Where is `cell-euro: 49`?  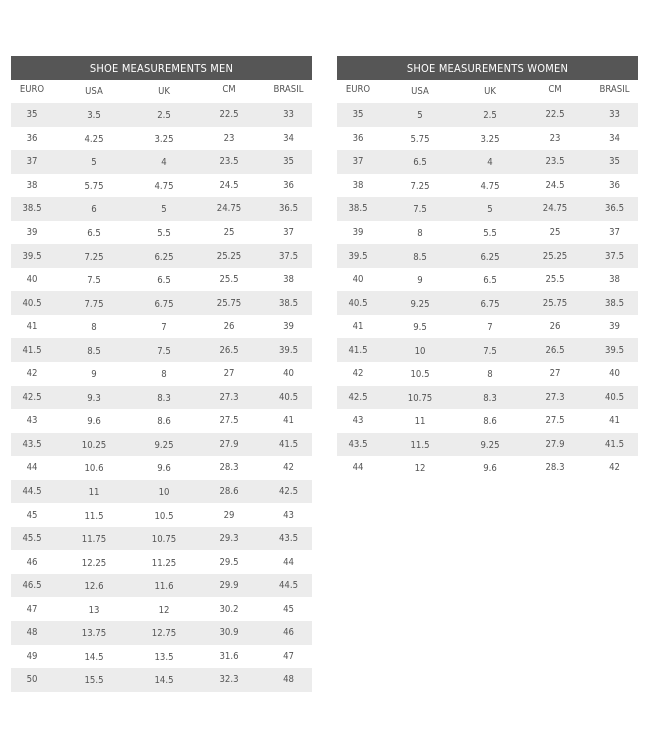 cell-euro: 49 is located at coordinates (32, 656).